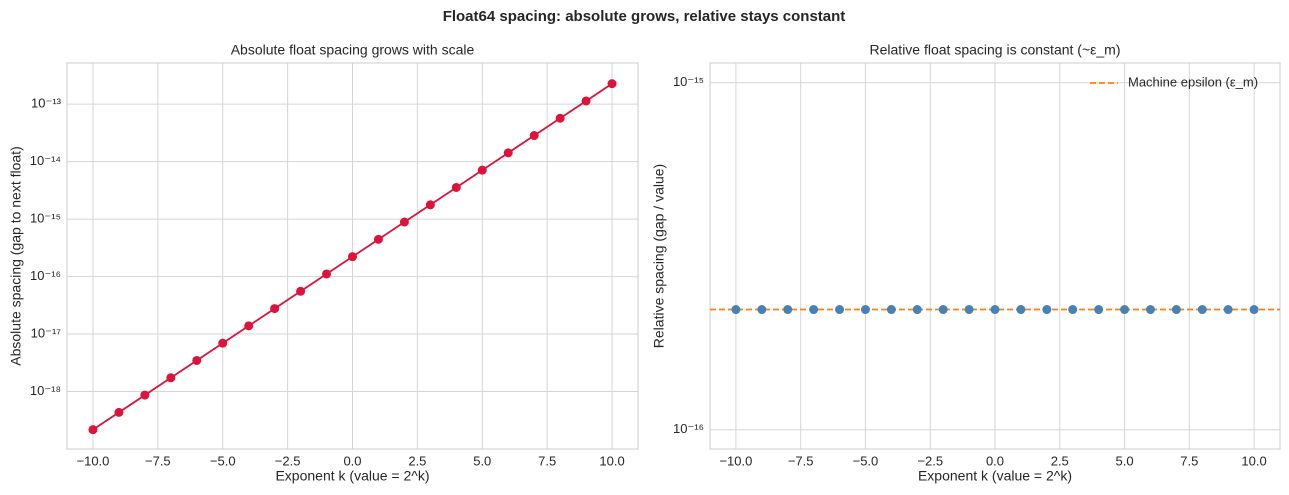 This screenshot has width=1289, height=495. What do you see at coordinates (45, 390) in the screenshot?
I see `y-tick-label: 10⁻¹⁸` at bounding box center [45, 390].